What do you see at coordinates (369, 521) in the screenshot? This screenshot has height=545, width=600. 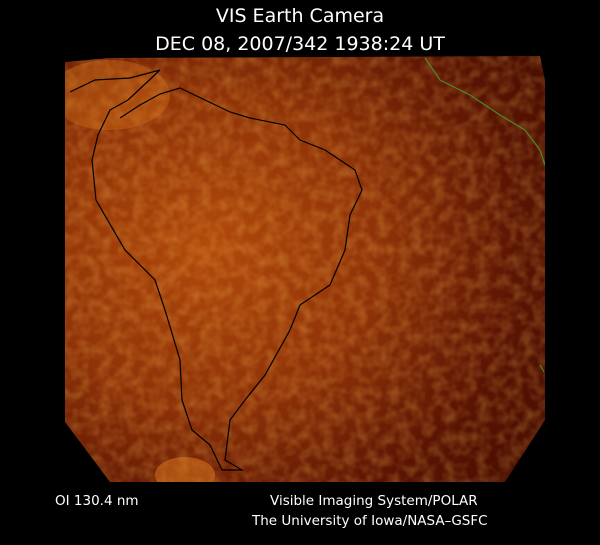 I see `credit-label: The University of Iowa/NASA–GSFC` at bounding box center [369, 521].